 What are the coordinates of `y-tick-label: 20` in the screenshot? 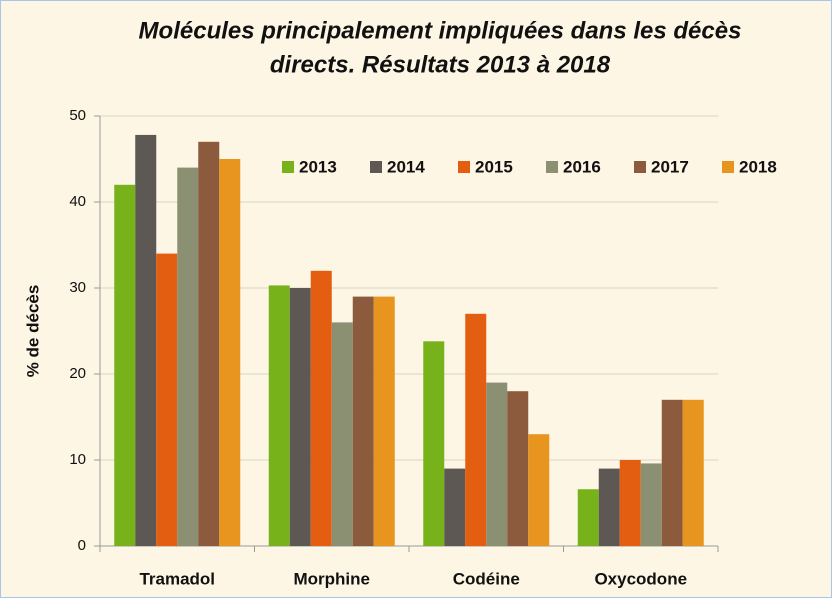 It's located at (77, 373).